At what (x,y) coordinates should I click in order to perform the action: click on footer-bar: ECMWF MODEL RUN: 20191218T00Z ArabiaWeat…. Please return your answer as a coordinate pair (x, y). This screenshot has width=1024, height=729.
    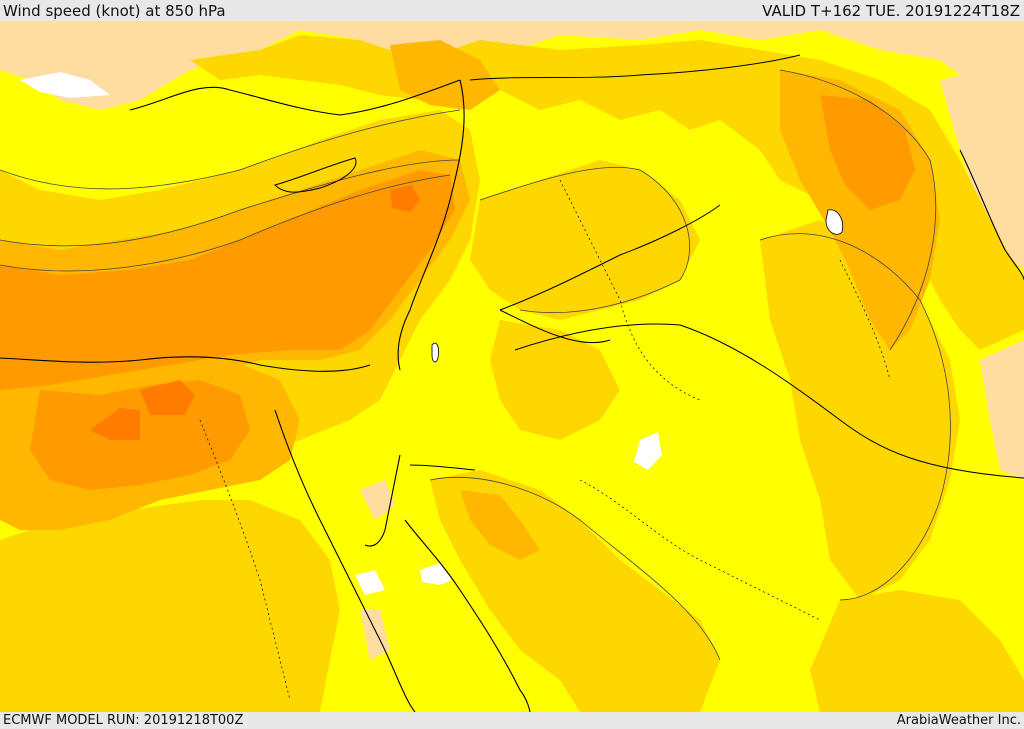
    Looking at the image, I should click on (512, 720).